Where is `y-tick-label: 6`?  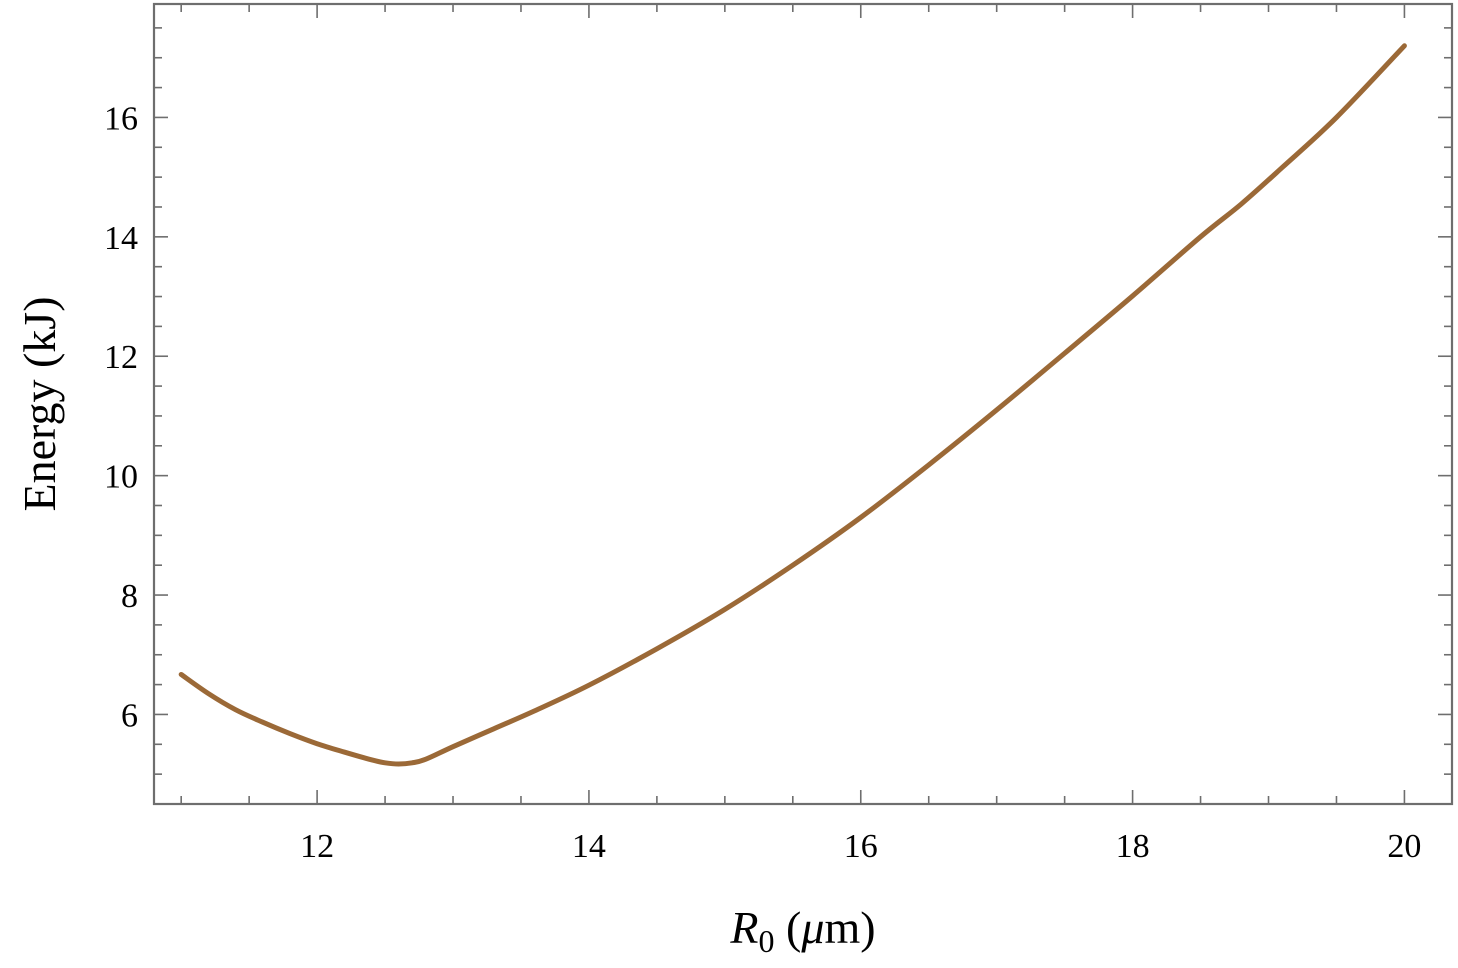 y-tick-label: 6 is located at coordinates (129, 715).